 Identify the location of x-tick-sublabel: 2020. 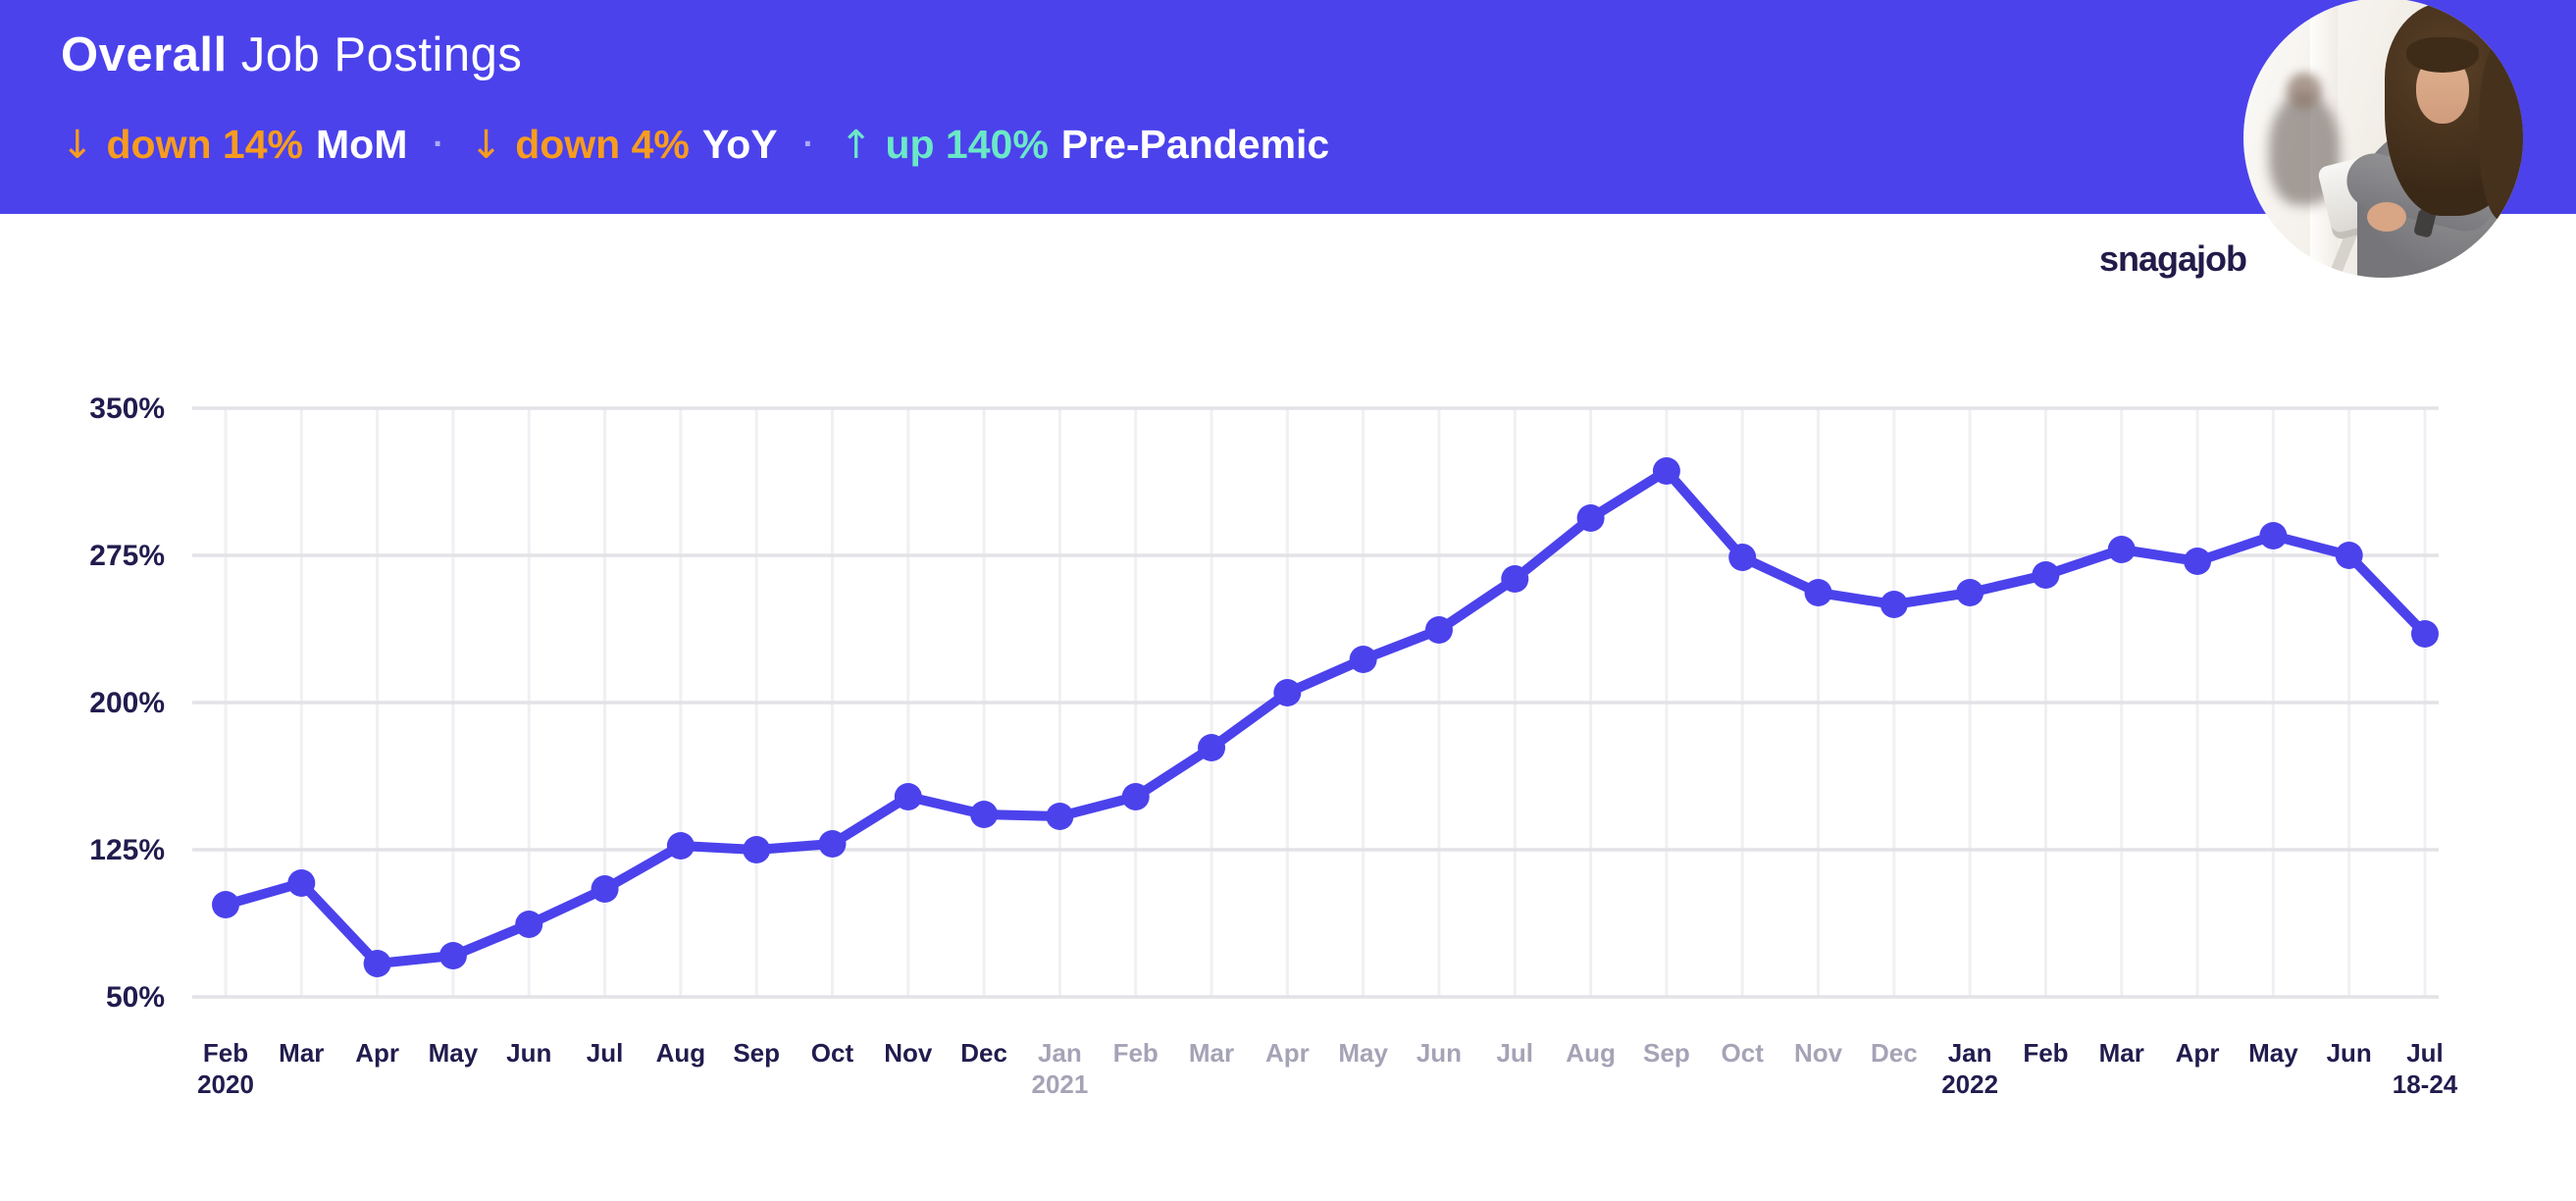
(225, 1084).